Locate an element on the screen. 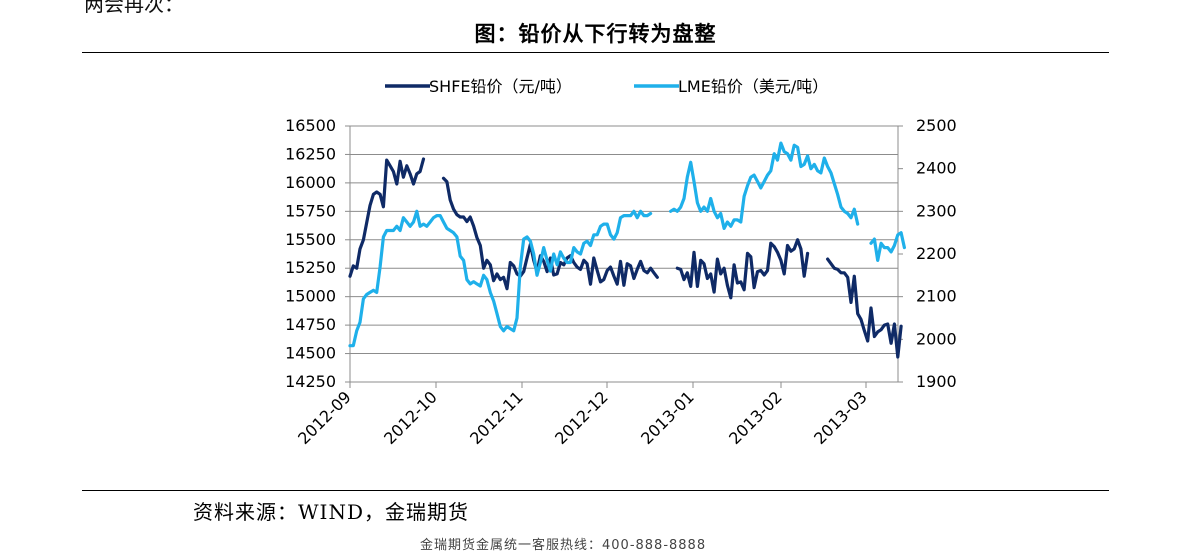 This screenshot has height=553, width=1191. legend-layer: SHFE铅价（元/吨） LME铅价（美元/吨） is located at coordinates (606, 86).